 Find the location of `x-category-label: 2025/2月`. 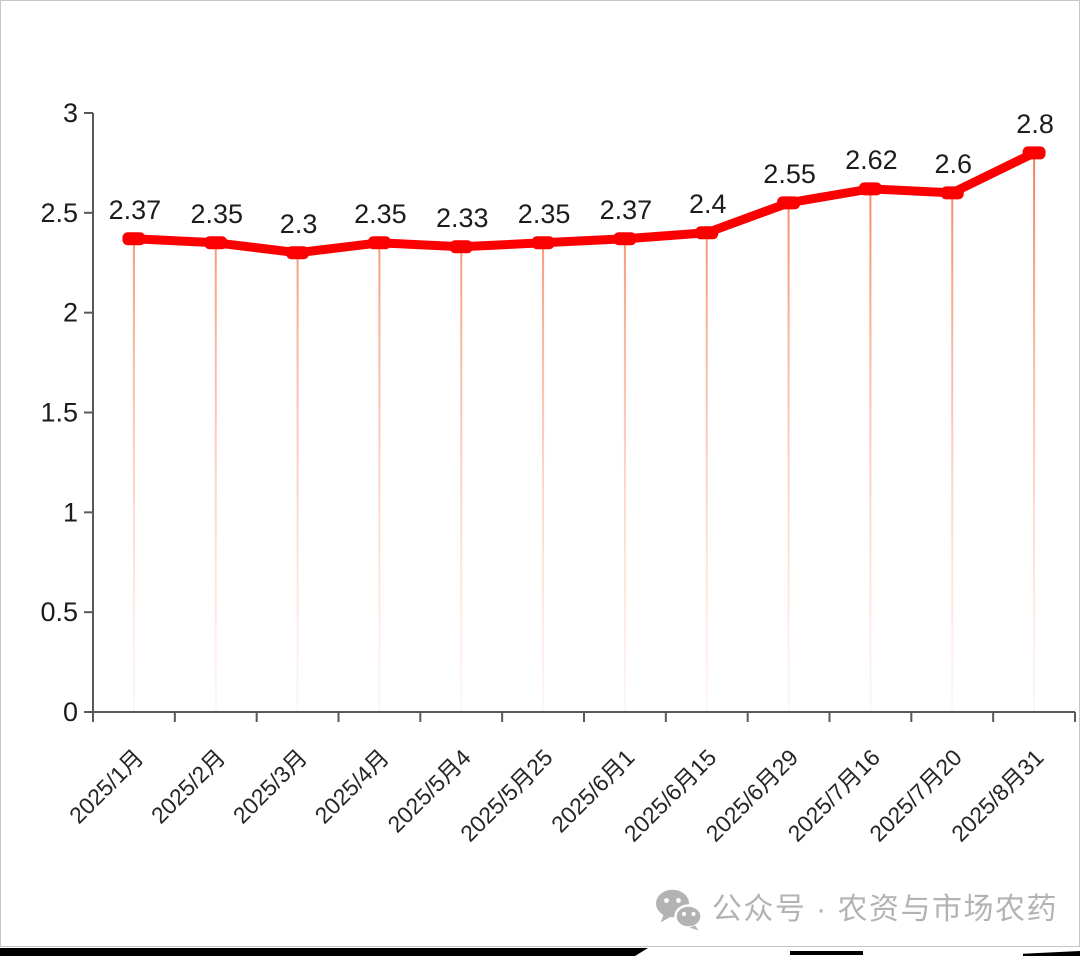

x-category-label: 2025/2月 is located at coordinates (188, 786).